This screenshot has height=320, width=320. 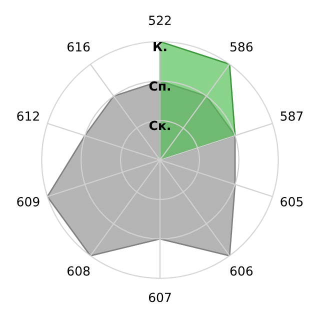 What do you see at coordinates (291, 116) in the screenshot?
I see `spoke-label: 587` at bounding box center [291, 116].